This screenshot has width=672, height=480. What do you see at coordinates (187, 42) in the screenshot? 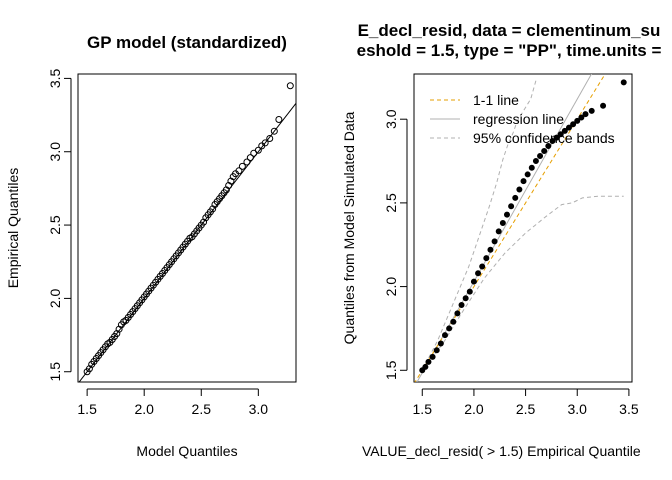
I see `left-title: GP model (standardized)` at bounding box center [187, 42].